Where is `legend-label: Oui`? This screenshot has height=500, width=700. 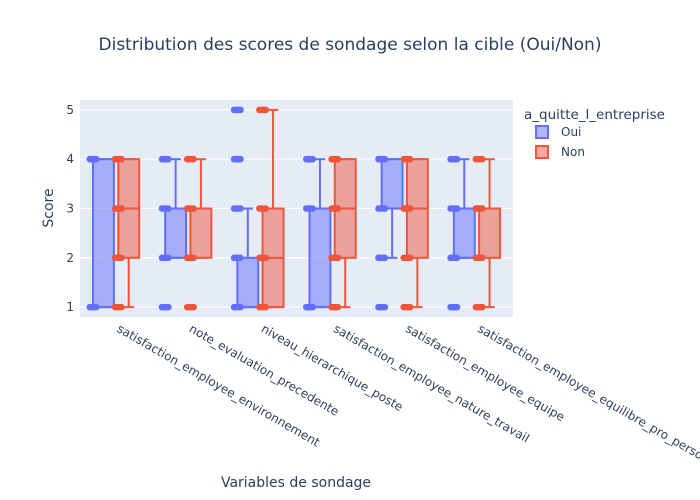 legend-label: Oui is located at coordinates (571, 132).